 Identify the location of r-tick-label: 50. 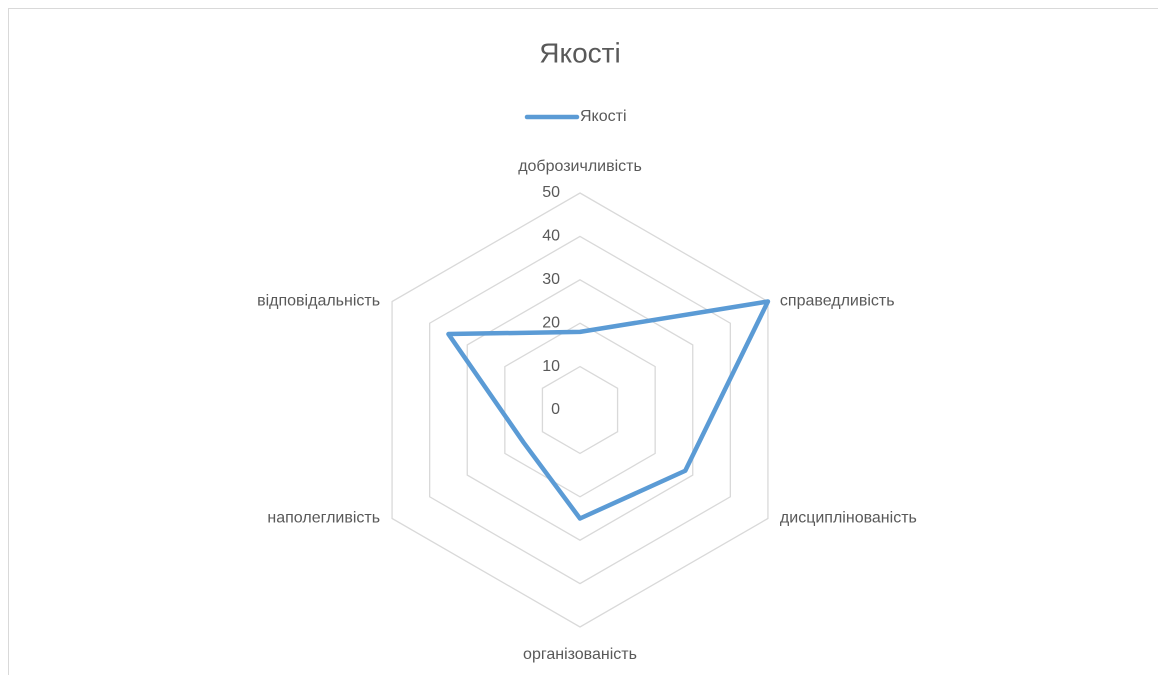
(551, 192).